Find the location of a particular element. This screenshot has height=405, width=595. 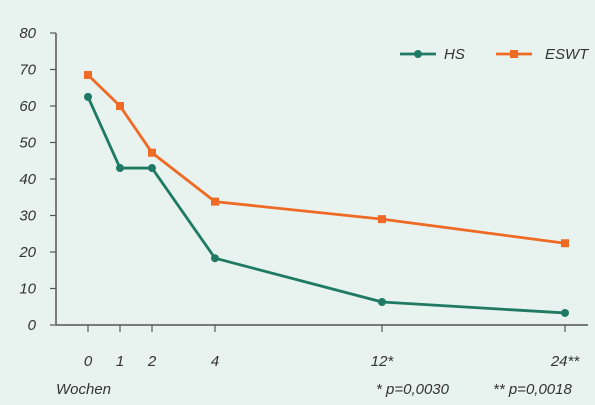

y-tick-label: 70 is located at coordinates (27, 70).